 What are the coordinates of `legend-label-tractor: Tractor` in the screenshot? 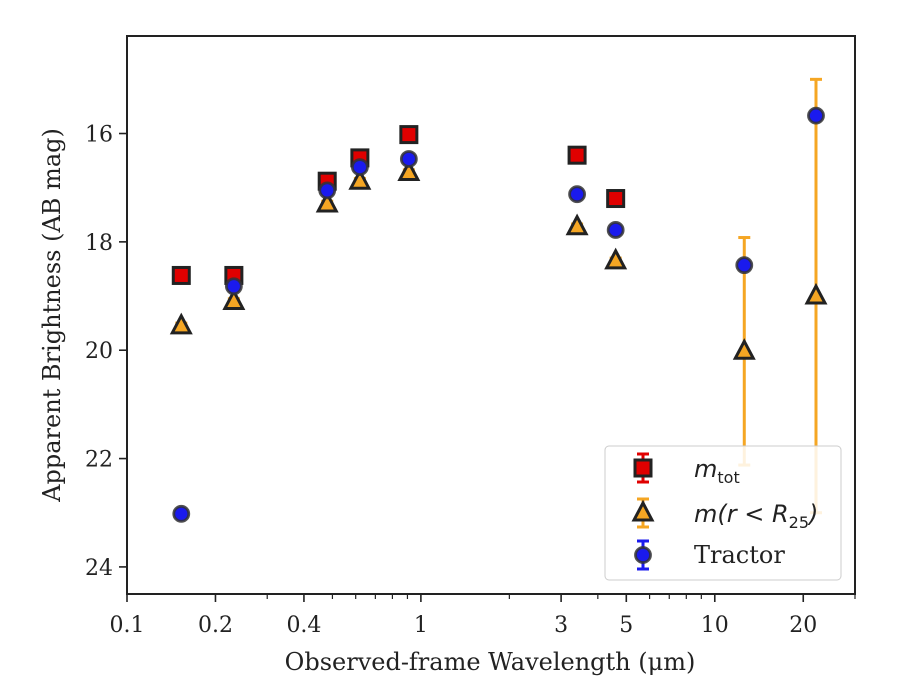 It's located at (739, 555).